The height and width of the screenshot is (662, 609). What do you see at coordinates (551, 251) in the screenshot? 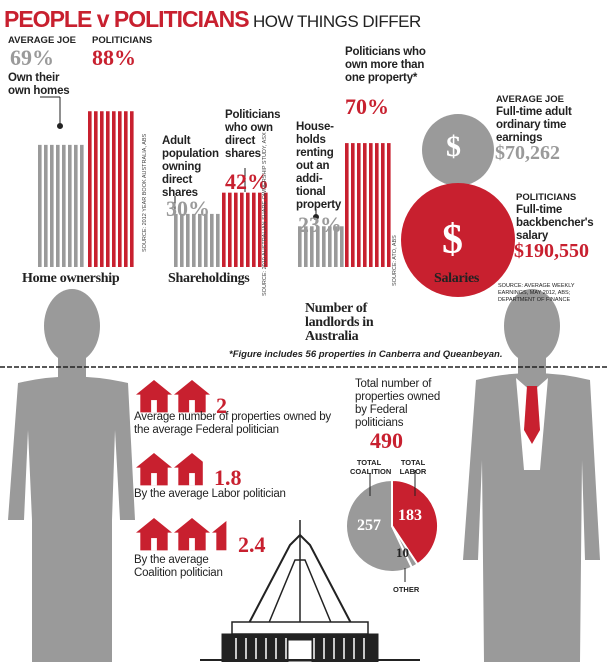
I see `salary-pol-value: $190,550` at bounding box center [551, 251].